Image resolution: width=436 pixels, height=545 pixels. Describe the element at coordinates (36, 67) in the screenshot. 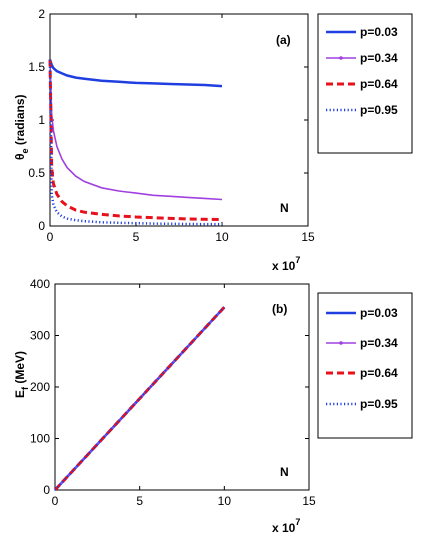

I see `y-tick-label: 1.5` at that location.